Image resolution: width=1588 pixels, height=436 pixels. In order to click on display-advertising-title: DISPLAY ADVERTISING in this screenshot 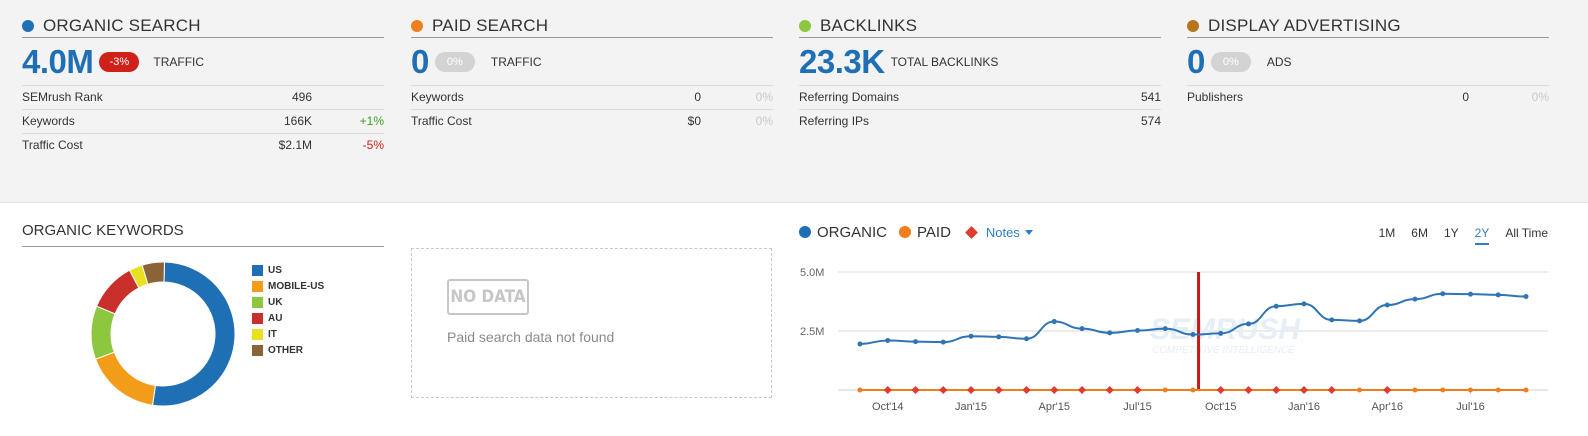, I will do `click(1304, 25)`.